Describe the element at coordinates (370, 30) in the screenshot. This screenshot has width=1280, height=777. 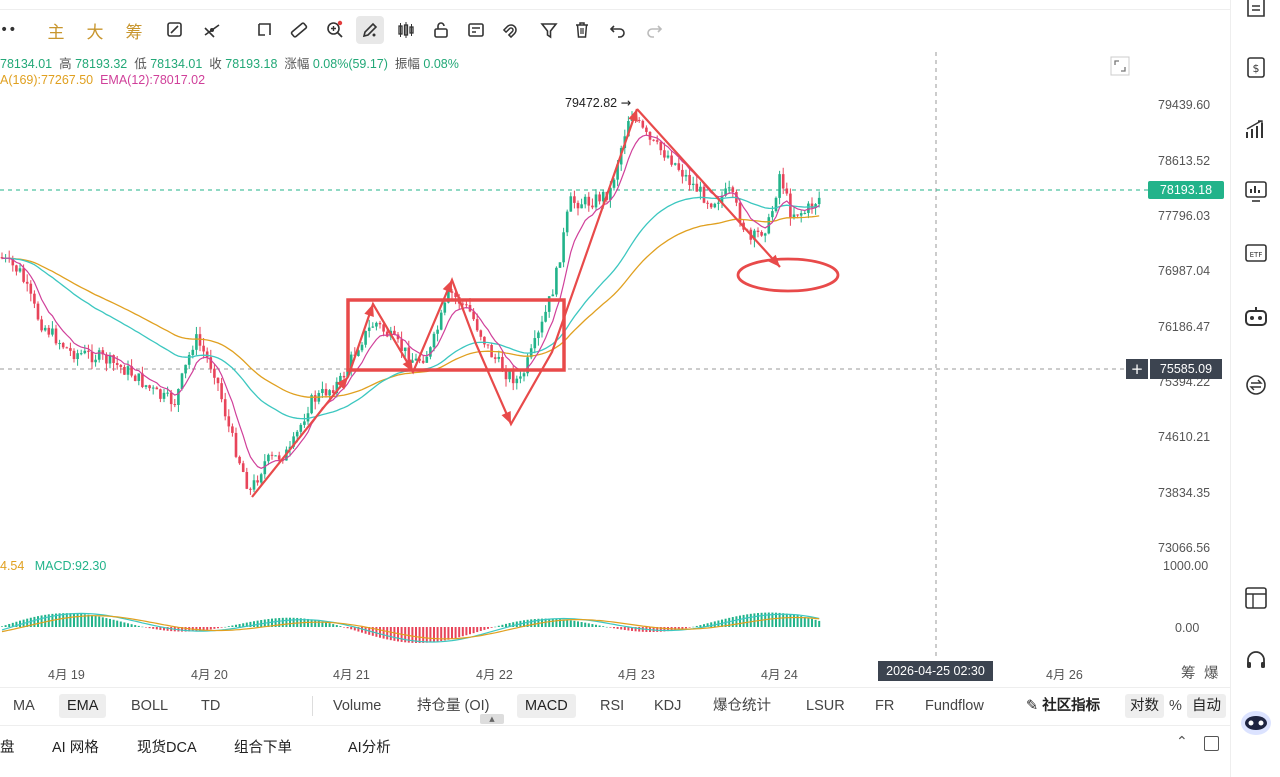
I see `pen-draw-icon` at that location.